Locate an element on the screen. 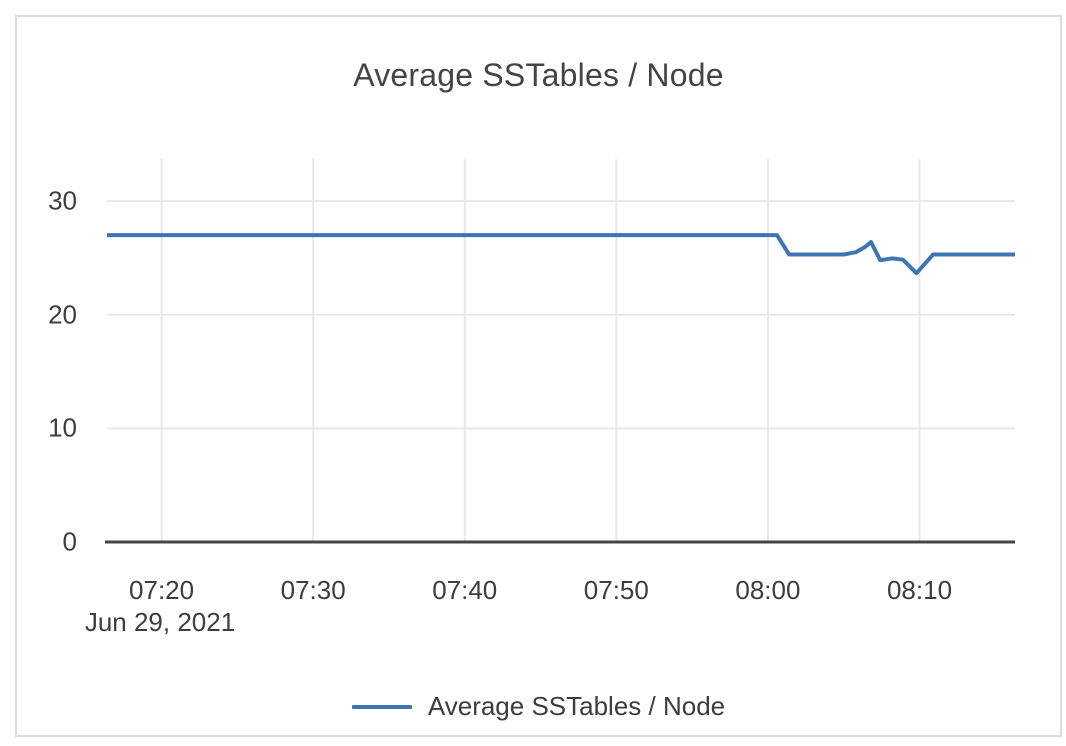 The image size is (1066, 746). series-line is located at coordinates (561, 254).